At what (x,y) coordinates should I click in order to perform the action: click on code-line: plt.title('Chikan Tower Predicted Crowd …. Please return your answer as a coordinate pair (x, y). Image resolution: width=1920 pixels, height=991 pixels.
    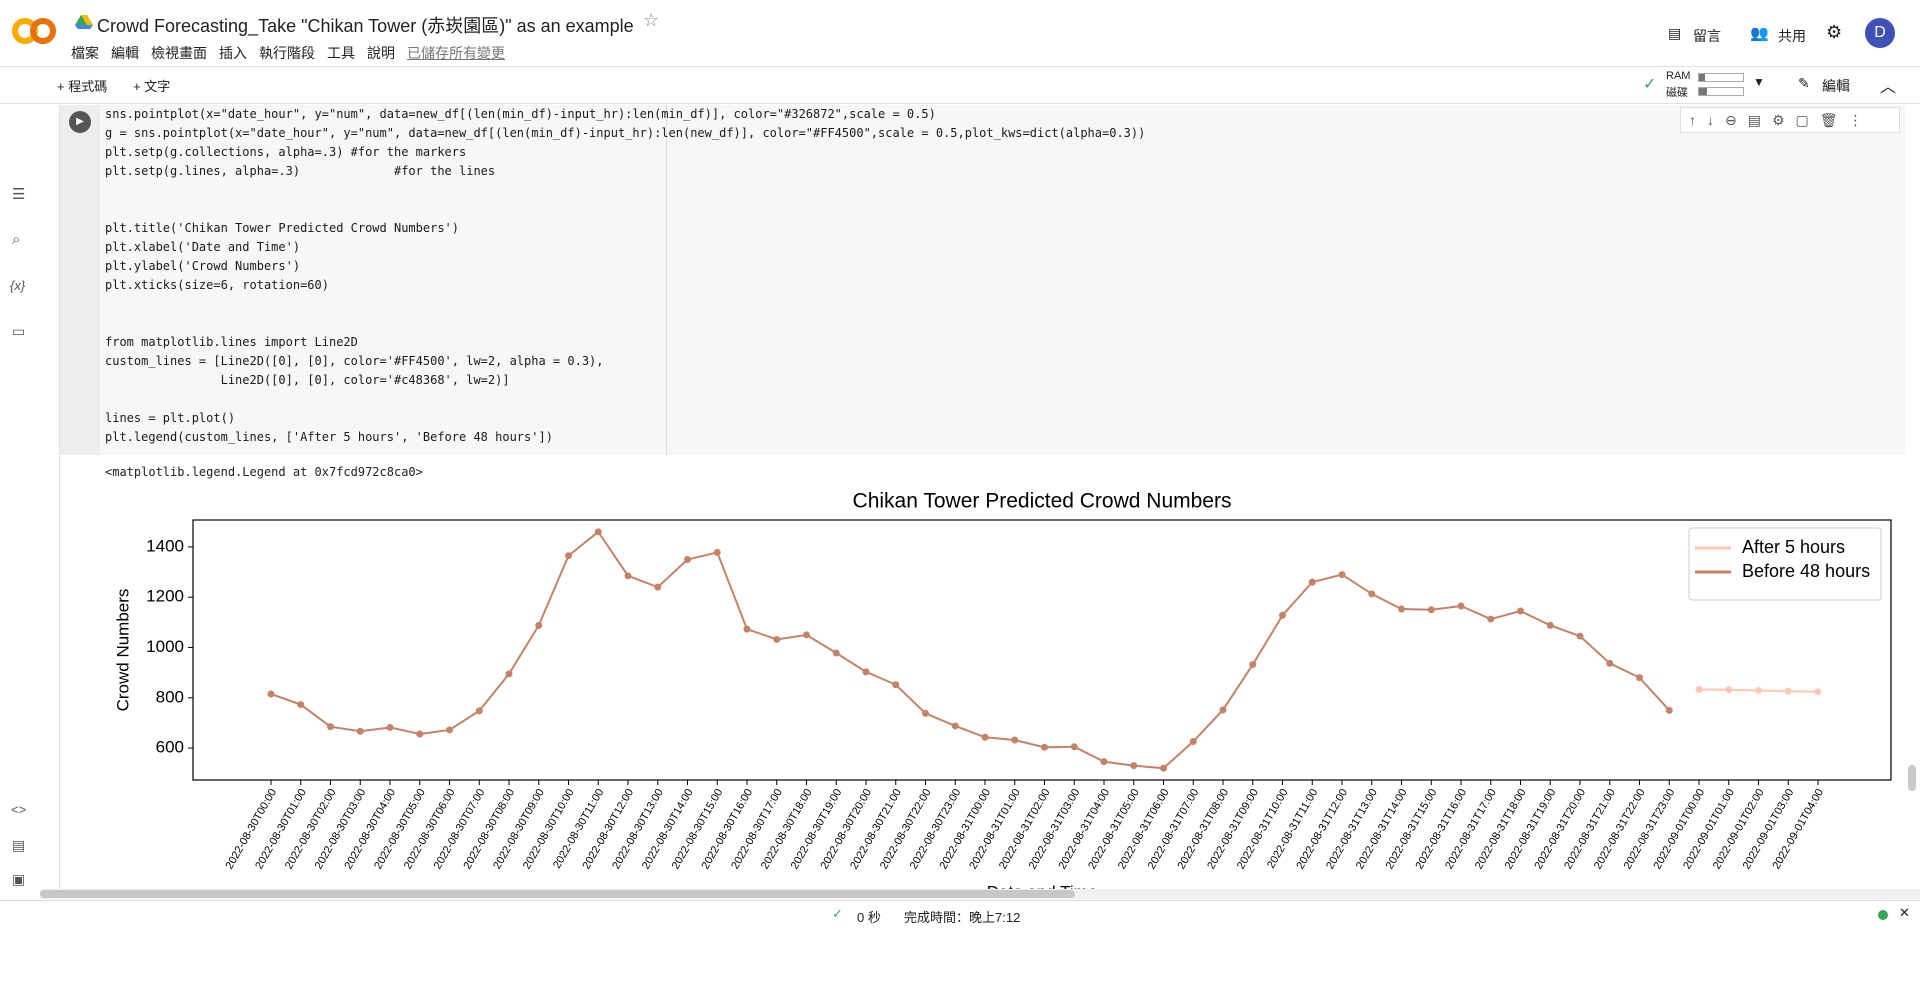
    Looking at the image, I should click on (282, 228).